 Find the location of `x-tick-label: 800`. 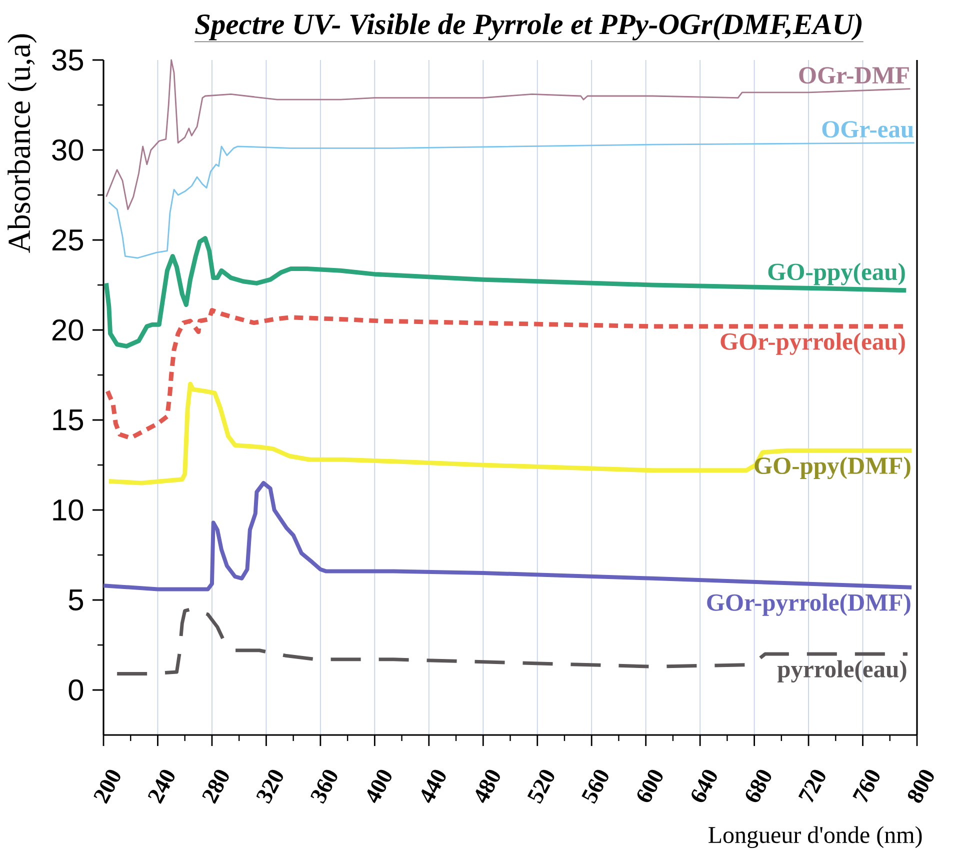

x-tick-label: 800 is located at coordinates (921, 786).